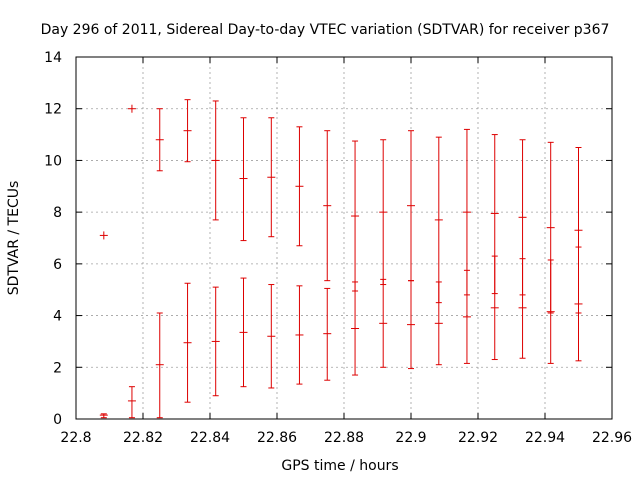  What do you see at coordinates (143, 438) in the screenshot?
I see `x-tick-label: 22.82` at bounding box center [143, 438].